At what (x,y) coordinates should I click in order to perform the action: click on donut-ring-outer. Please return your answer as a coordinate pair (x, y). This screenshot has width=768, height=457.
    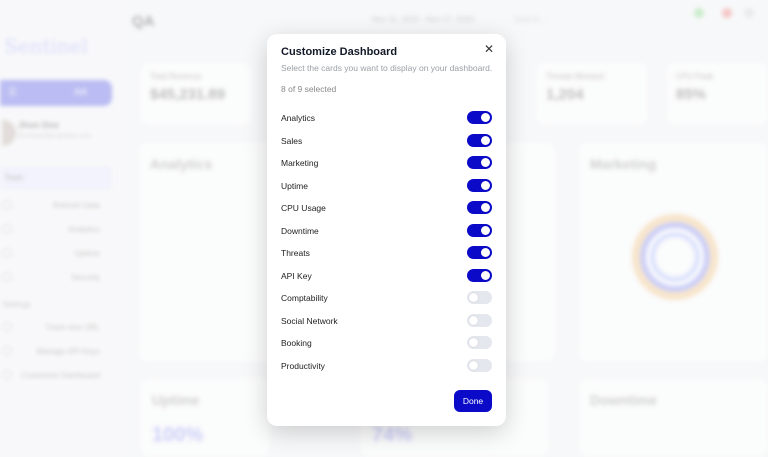
    Looking at the image, I should click on (675, 257).